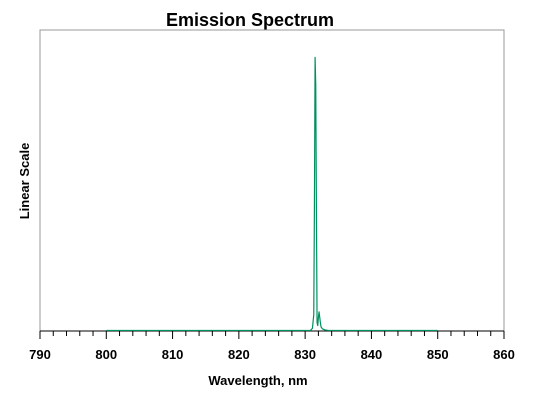 This screenshot has width=550, height=407. I want to click on x-axis-tick-labels: 790 800 810 820 830 840 850 860, so click(272, 354).